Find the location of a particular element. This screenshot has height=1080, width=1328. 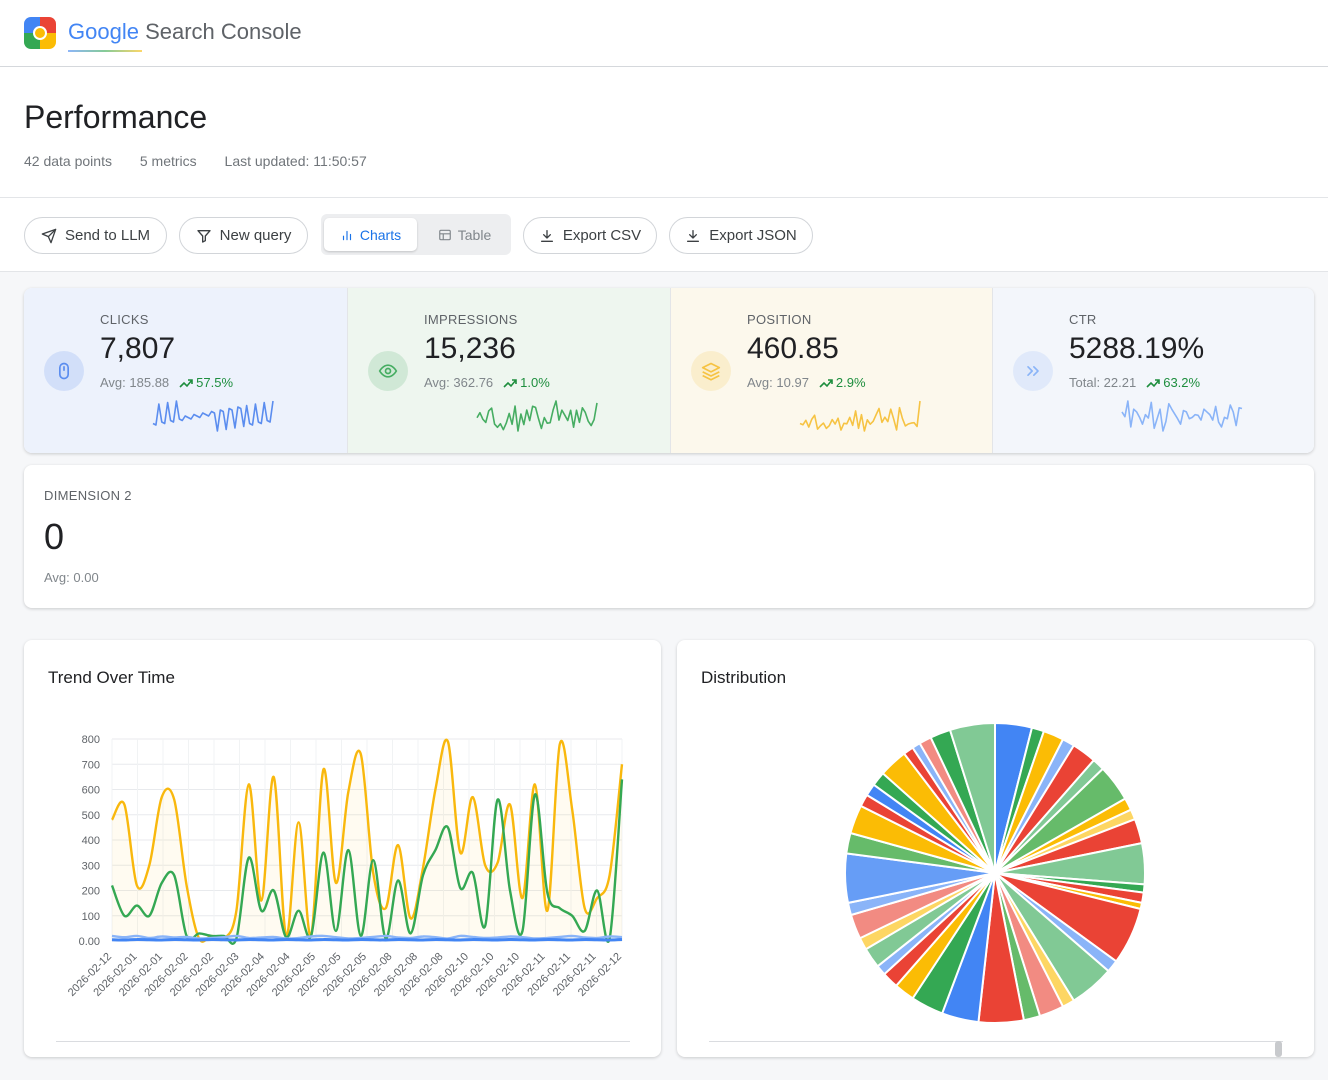

trend-badge: 63.2% is located at coordinates (1173, 382).